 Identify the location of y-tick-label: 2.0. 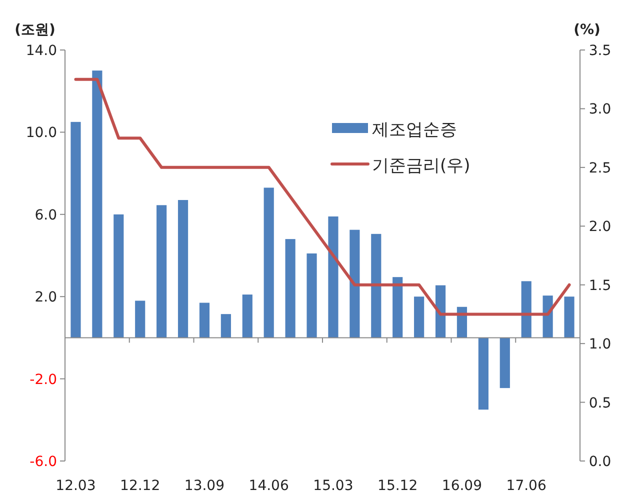
(45, 298).